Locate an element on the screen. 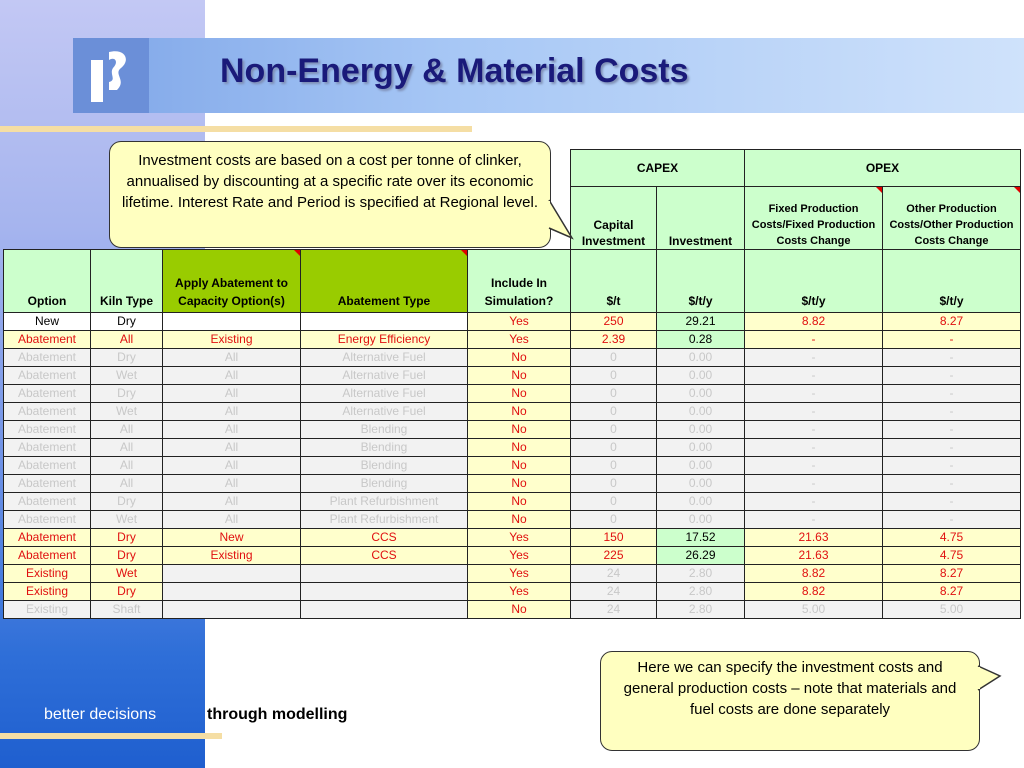 The height and width of the screenshot is (768, 1024). cell-option: New is located at coordinates (47, 321).